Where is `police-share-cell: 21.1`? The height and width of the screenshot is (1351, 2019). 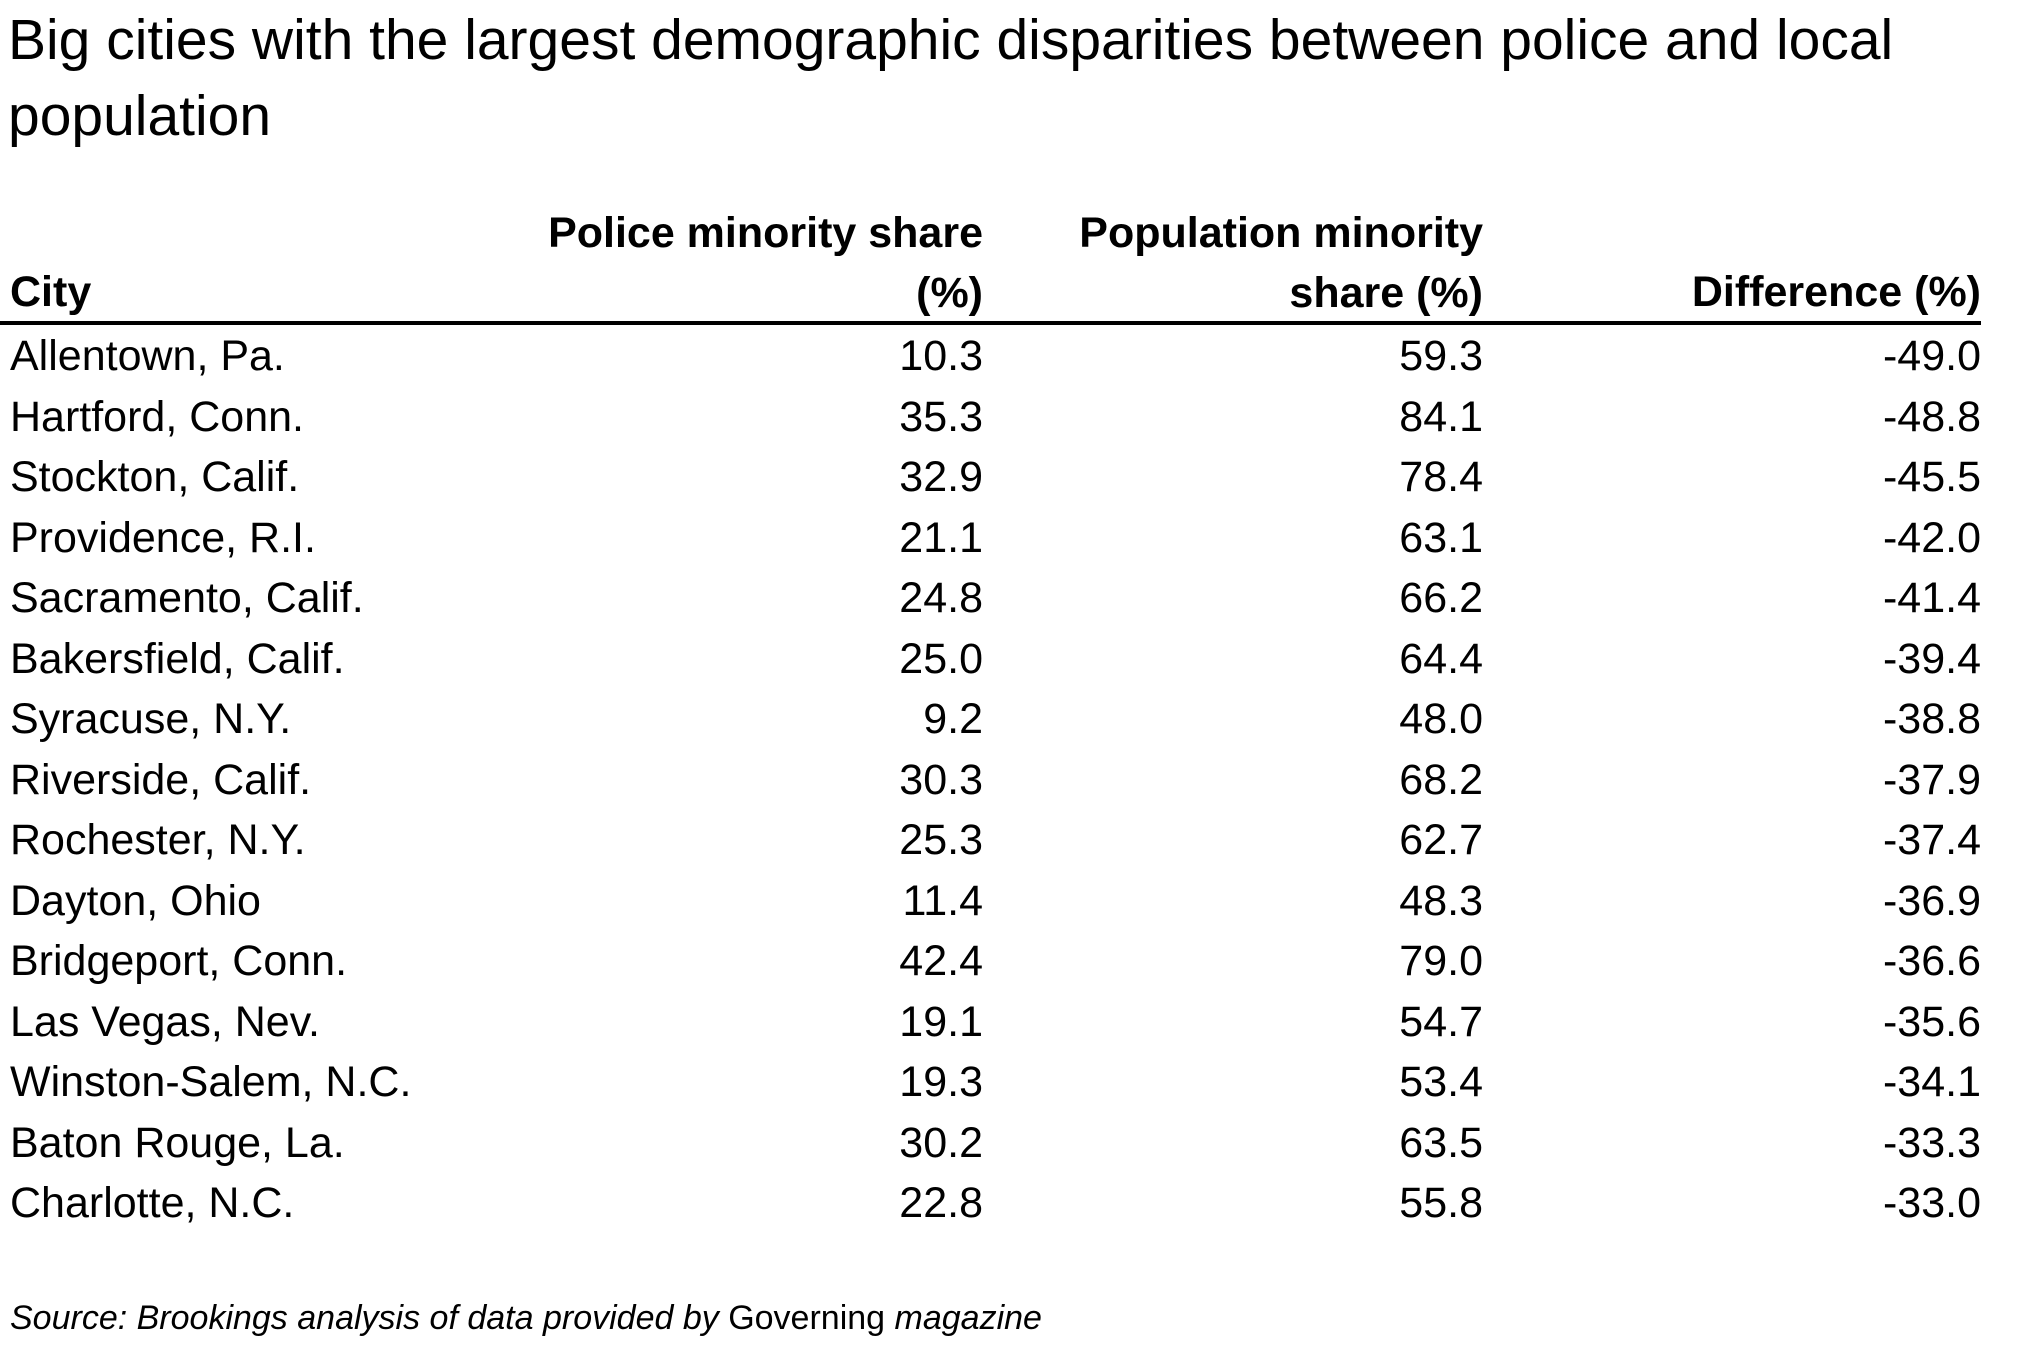 police-share-cell: 21.1 is located at coordinates (941, 537).